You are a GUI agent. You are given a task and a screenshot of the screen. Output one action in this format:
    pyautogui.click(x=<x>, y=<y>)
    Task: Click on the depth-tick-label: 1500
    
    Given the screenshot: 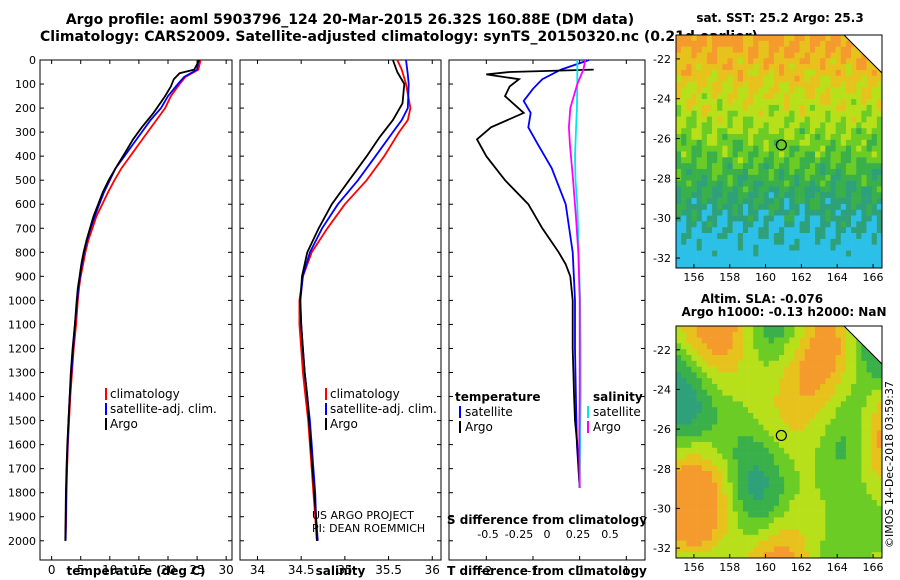 What is the action you would take?
    pyautogui.click(x=22, y=421)
    